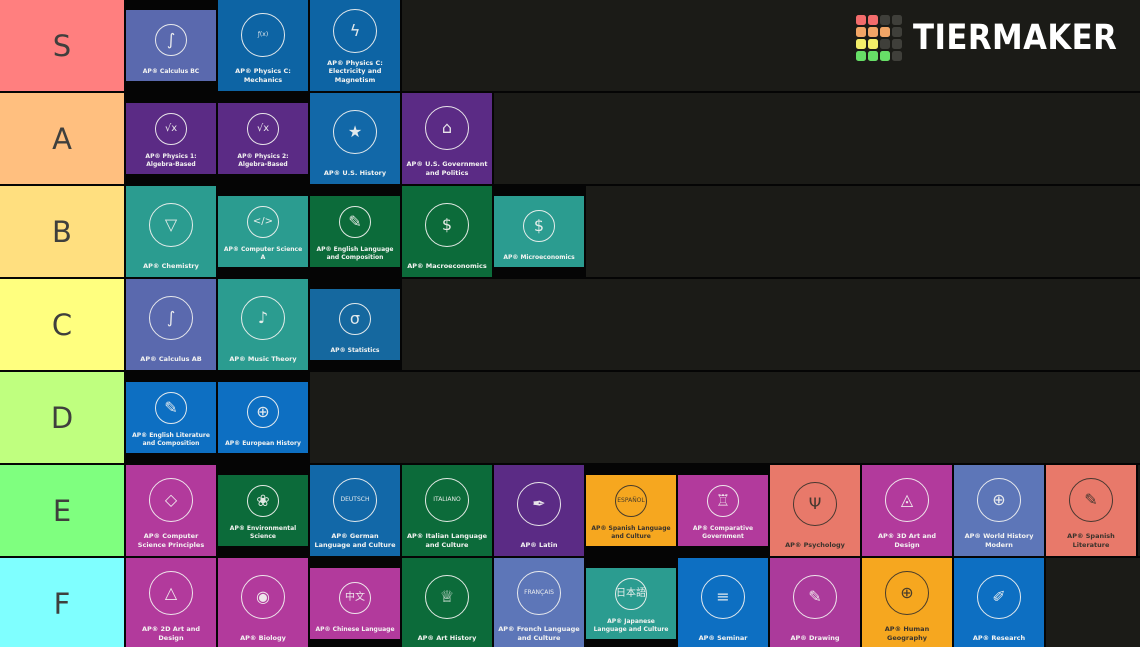  I want to click on icon-glyph: ⊕, so click(999, 500).